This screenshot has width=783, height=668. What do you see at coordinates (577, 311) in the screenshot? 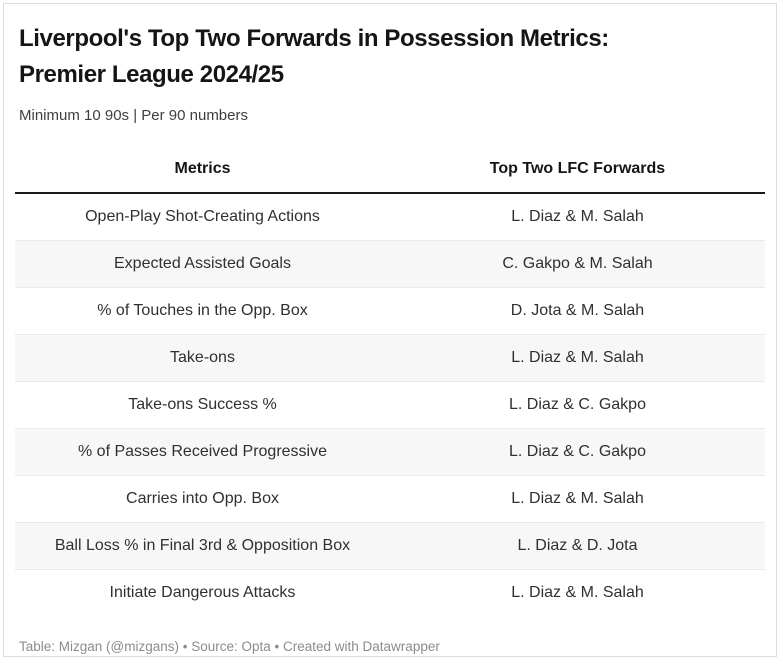
I see `forwards-cell: D. Jota & M. Salah` at bounding box center [577, 311].